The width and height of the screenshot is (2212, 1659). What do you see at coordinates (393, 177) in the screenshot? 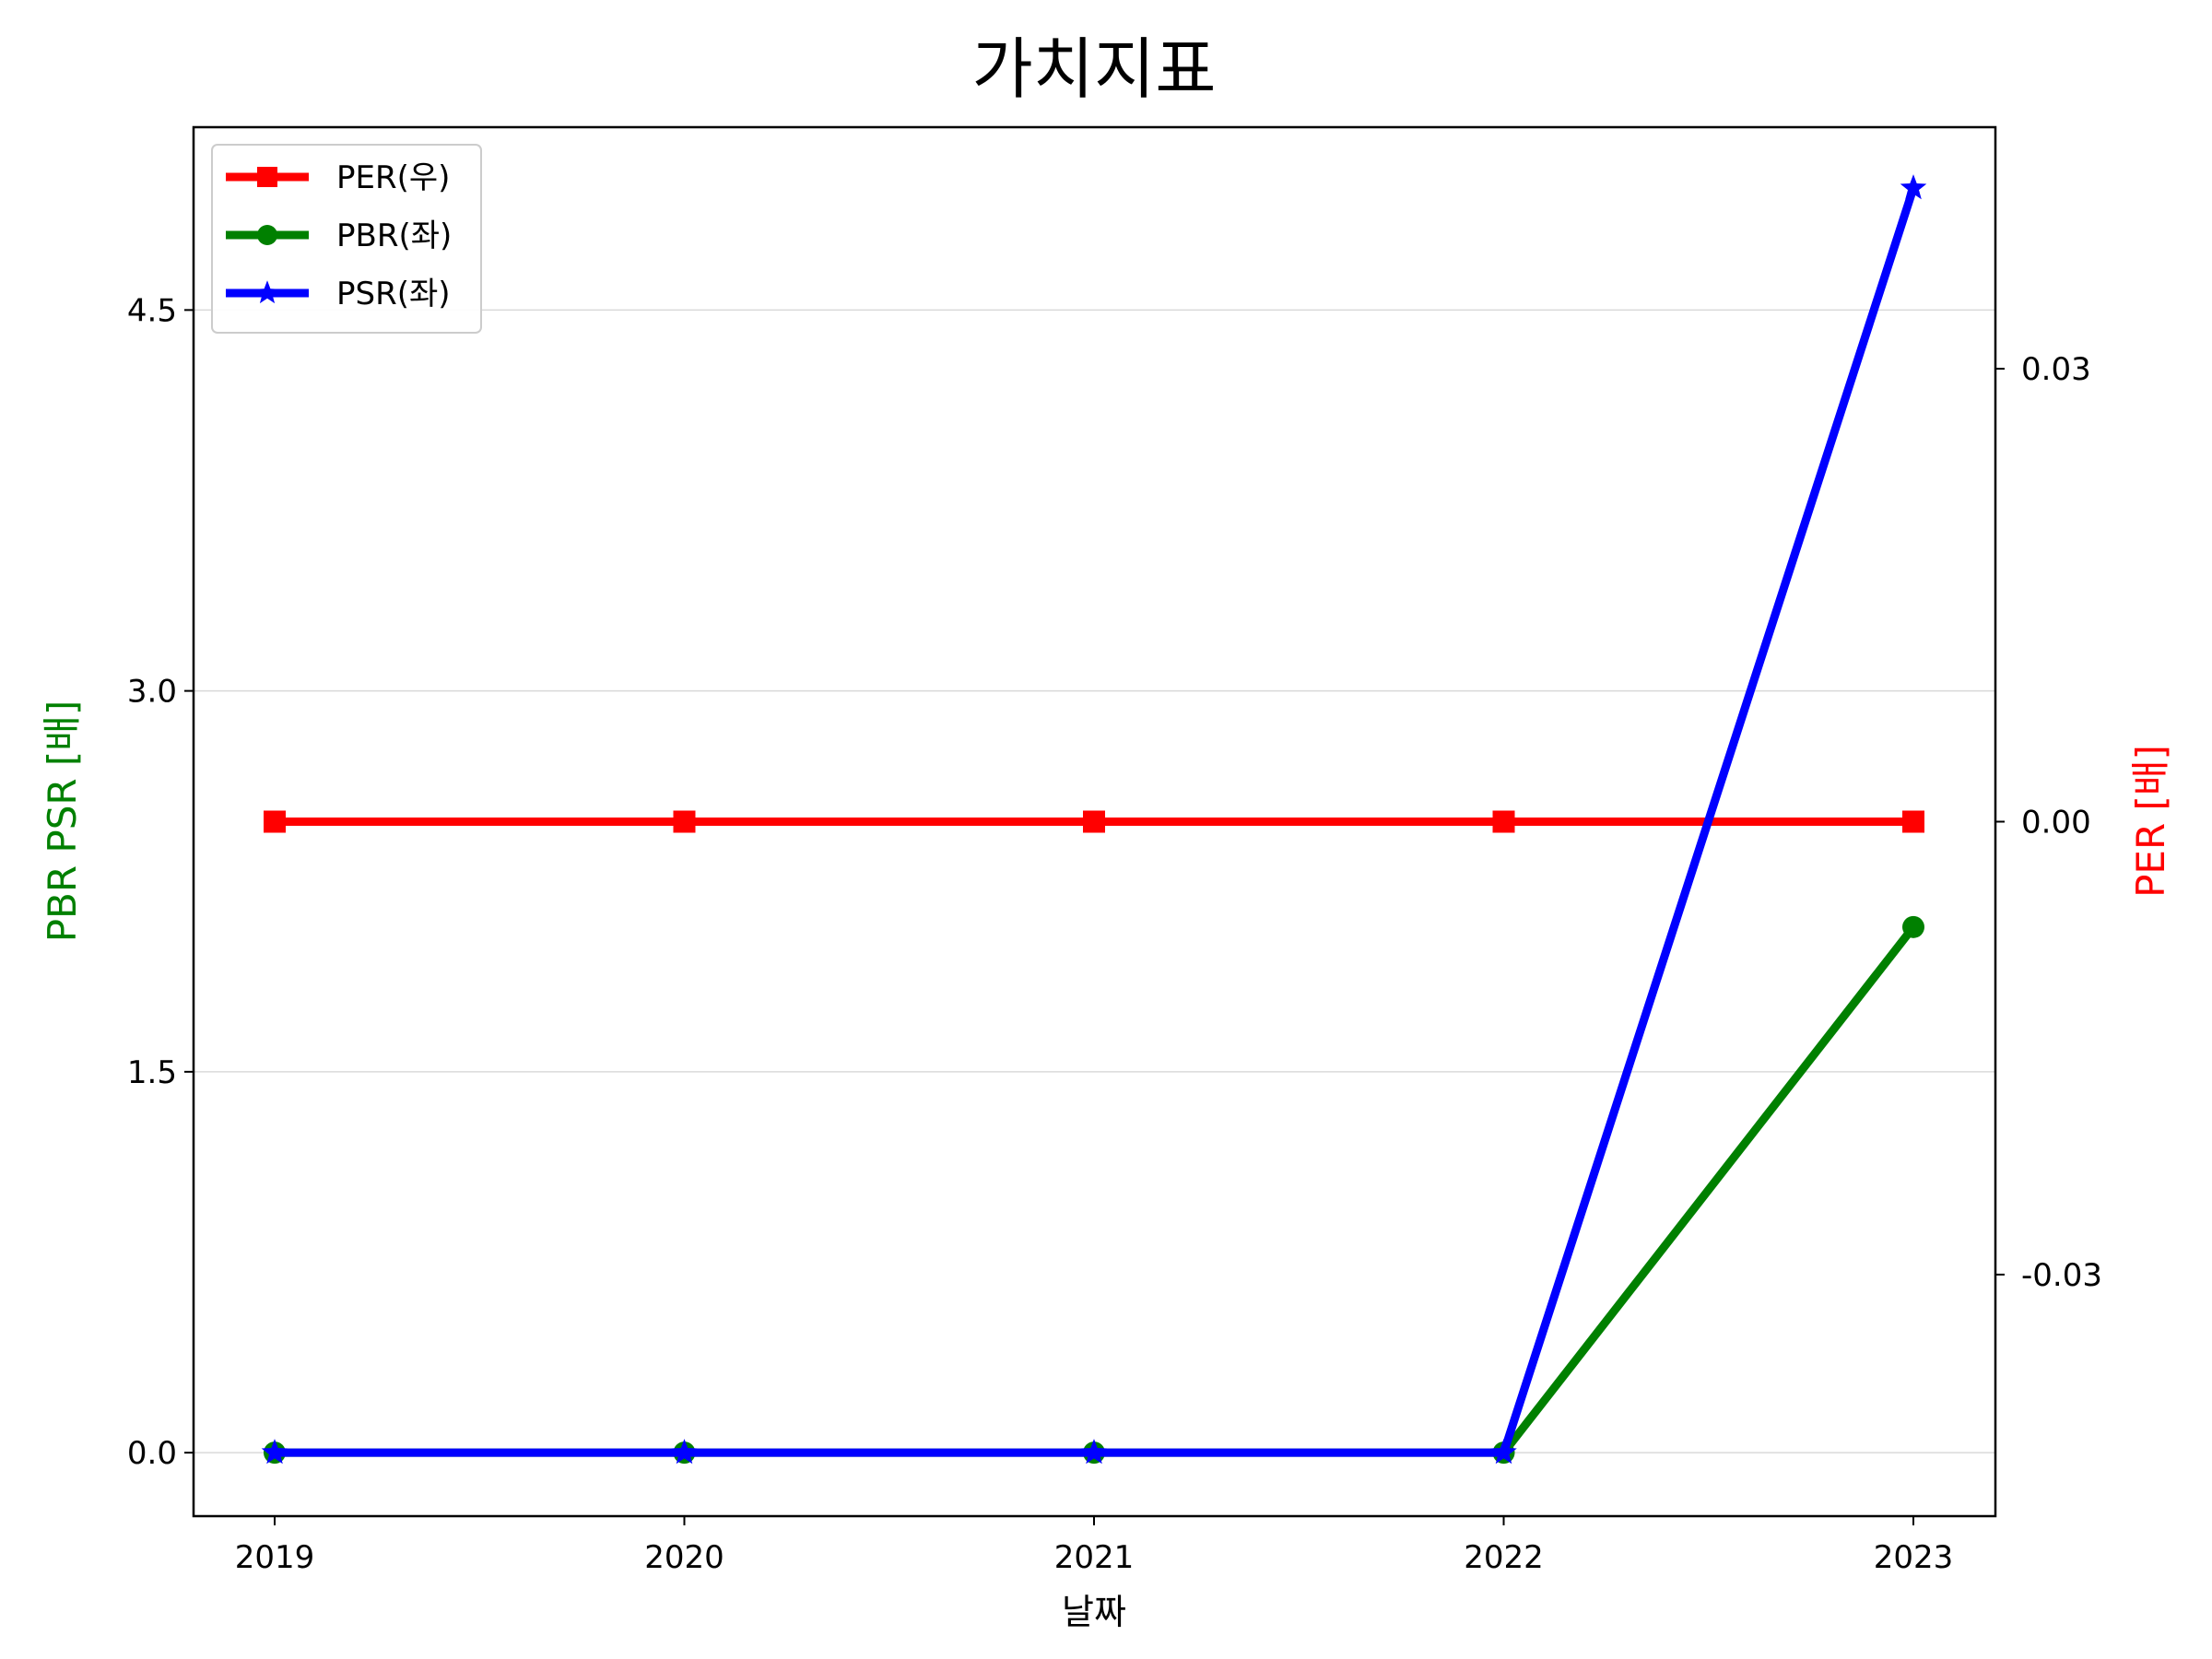
I see `legend-label: PER(우)` at bounding box center [393, 177].